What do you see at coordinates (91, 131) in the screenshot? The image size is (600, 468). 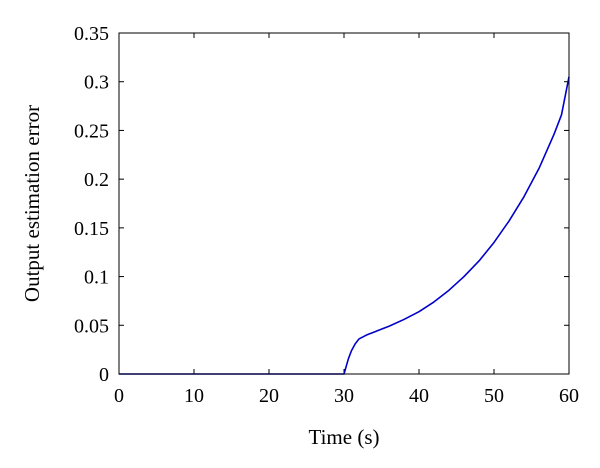 I see `y-tick-label: 0.25` at bounding box center [91, 131].